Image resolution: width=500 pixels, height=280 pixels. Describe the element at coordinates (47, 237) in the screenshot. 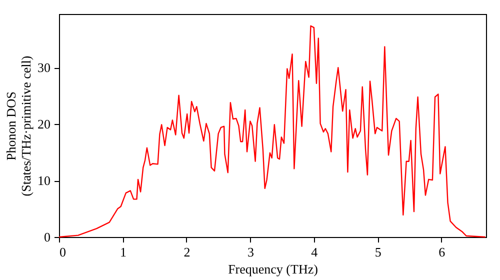

I see `y-tick-label: 0` at that location.